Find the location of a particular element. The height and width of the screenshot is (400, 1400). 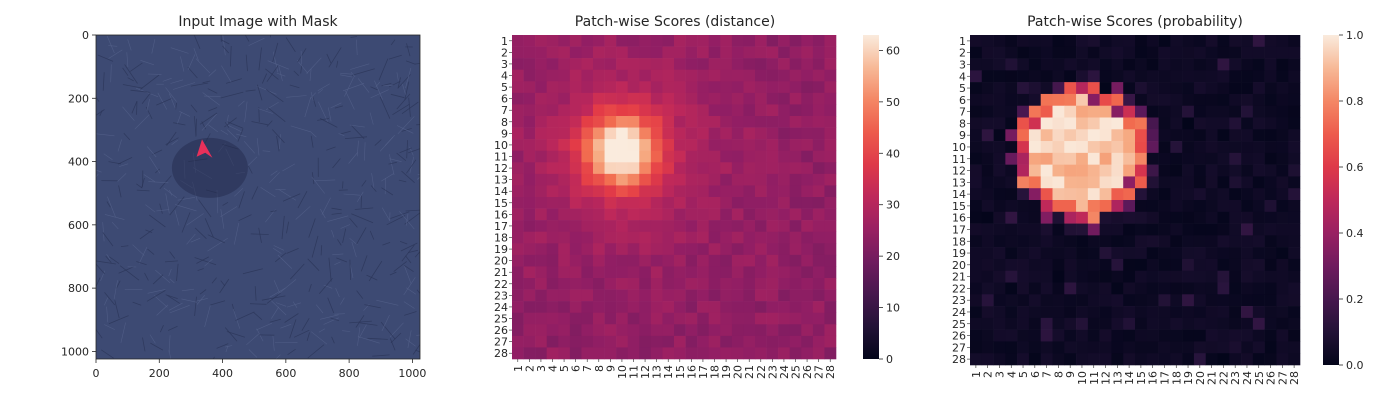

colorbar-tick-label: 0 is located at coordinates (889, 359).